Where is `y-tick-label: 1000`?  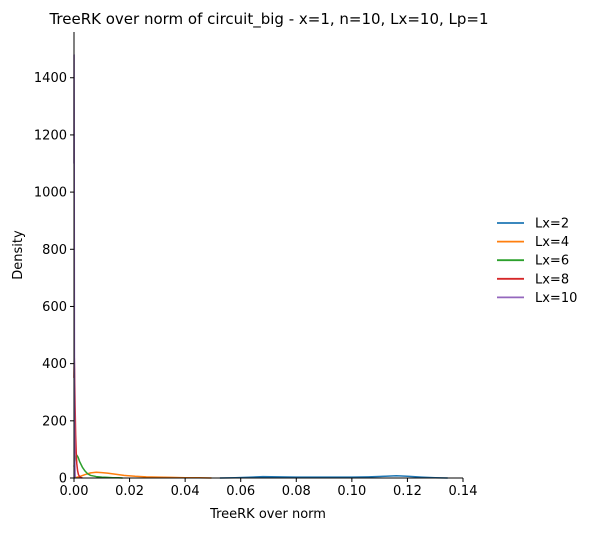
y-tick-label: 1000 is located at coordinates (50, 193).